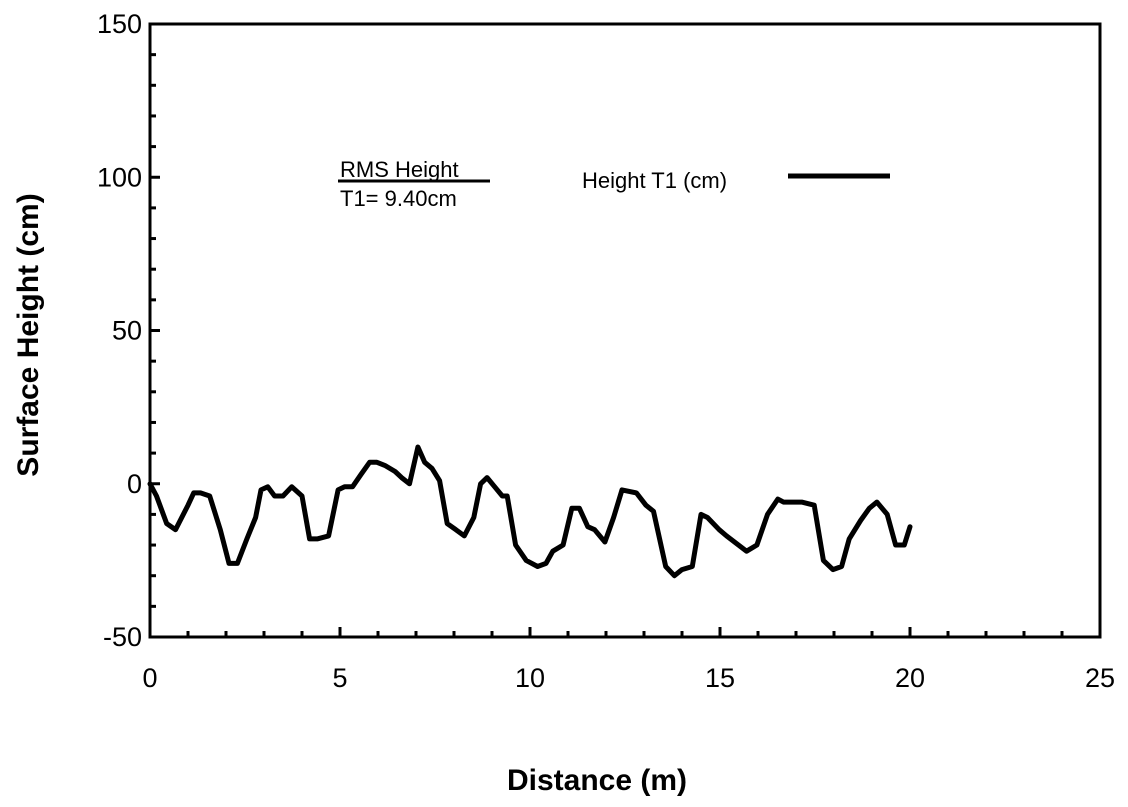 Image resolution: width=1128 pixels, height=807 pixels. I want to click on legend: Height T1 (cm), so click(736, 180).